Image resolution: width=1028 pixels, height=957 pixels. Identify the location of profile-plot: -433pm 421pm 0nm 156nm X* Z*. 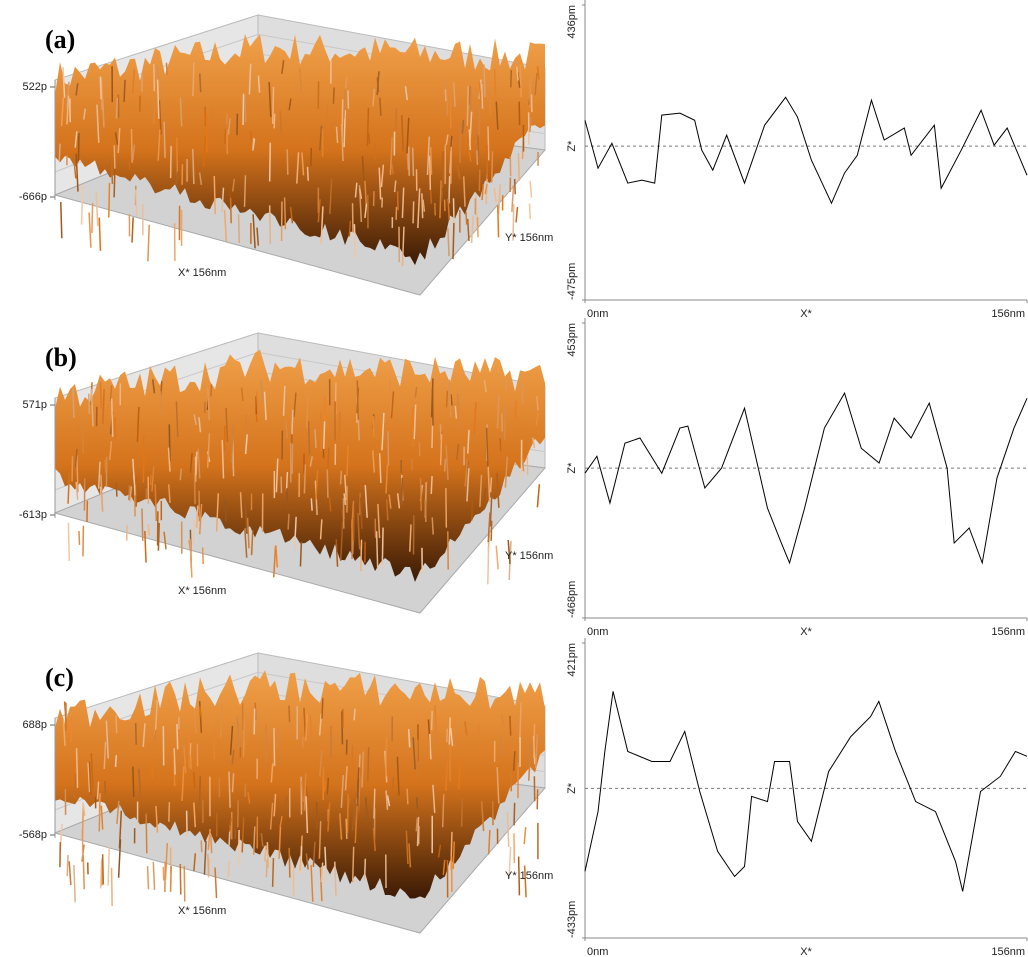
(797, 797).